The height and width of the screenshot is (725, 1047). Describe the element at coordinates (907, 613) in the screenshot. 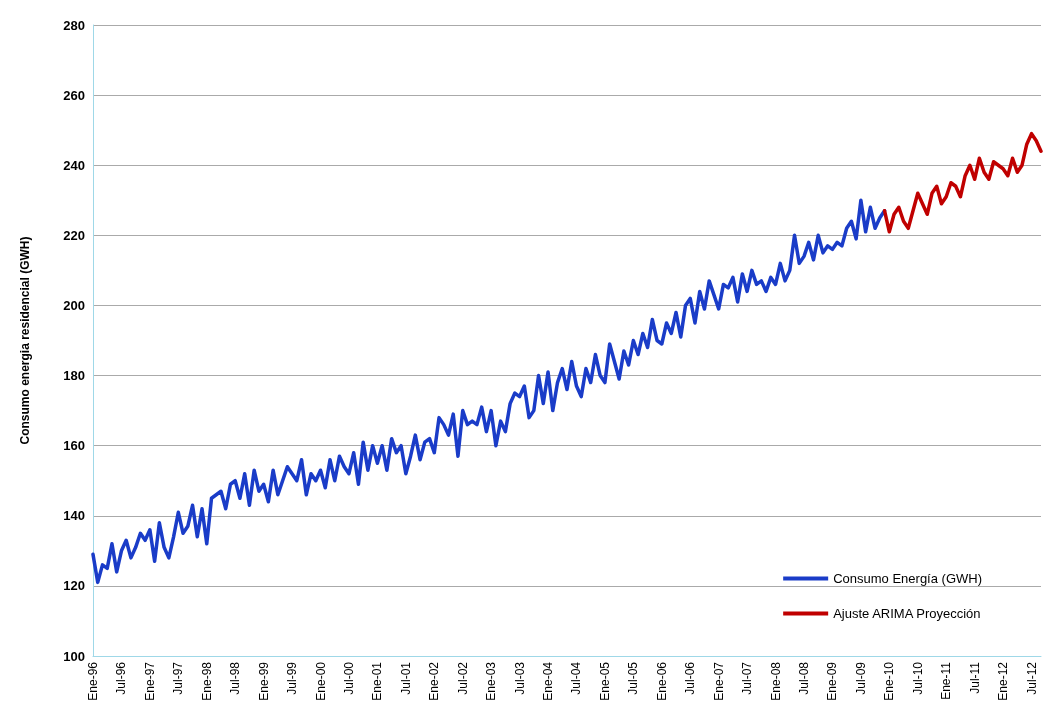

I see `legend-label: Ajuste ARIMA Proyección` at that location.